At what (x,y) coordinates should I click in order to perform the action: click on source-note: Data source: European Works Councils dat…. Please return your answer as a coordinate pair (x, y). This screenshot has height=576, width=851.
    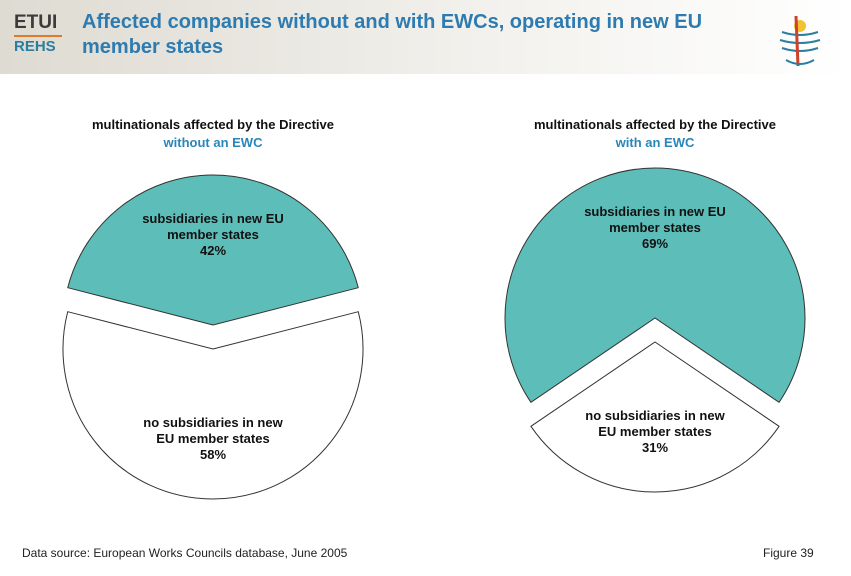
    Looking at the image, I should click on (185, 553).